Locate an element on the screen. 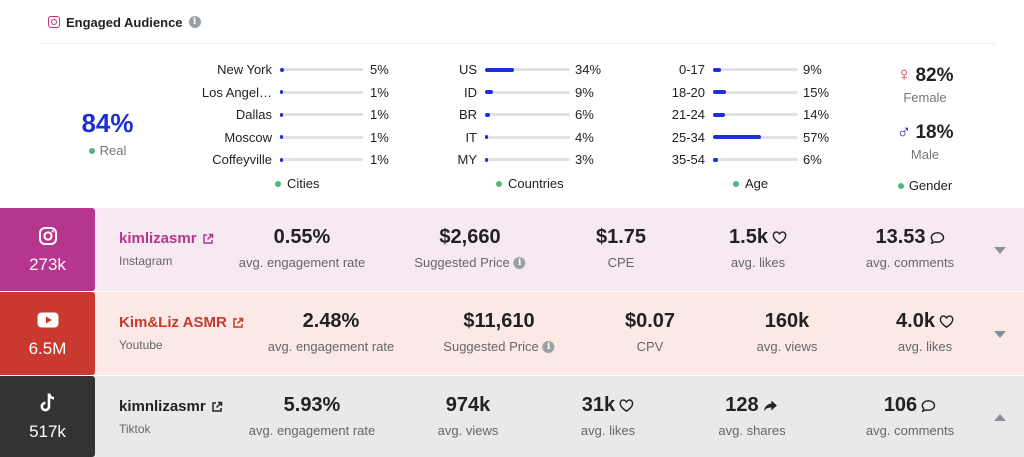  tiktok-icon is located at coordinates (48, 403).